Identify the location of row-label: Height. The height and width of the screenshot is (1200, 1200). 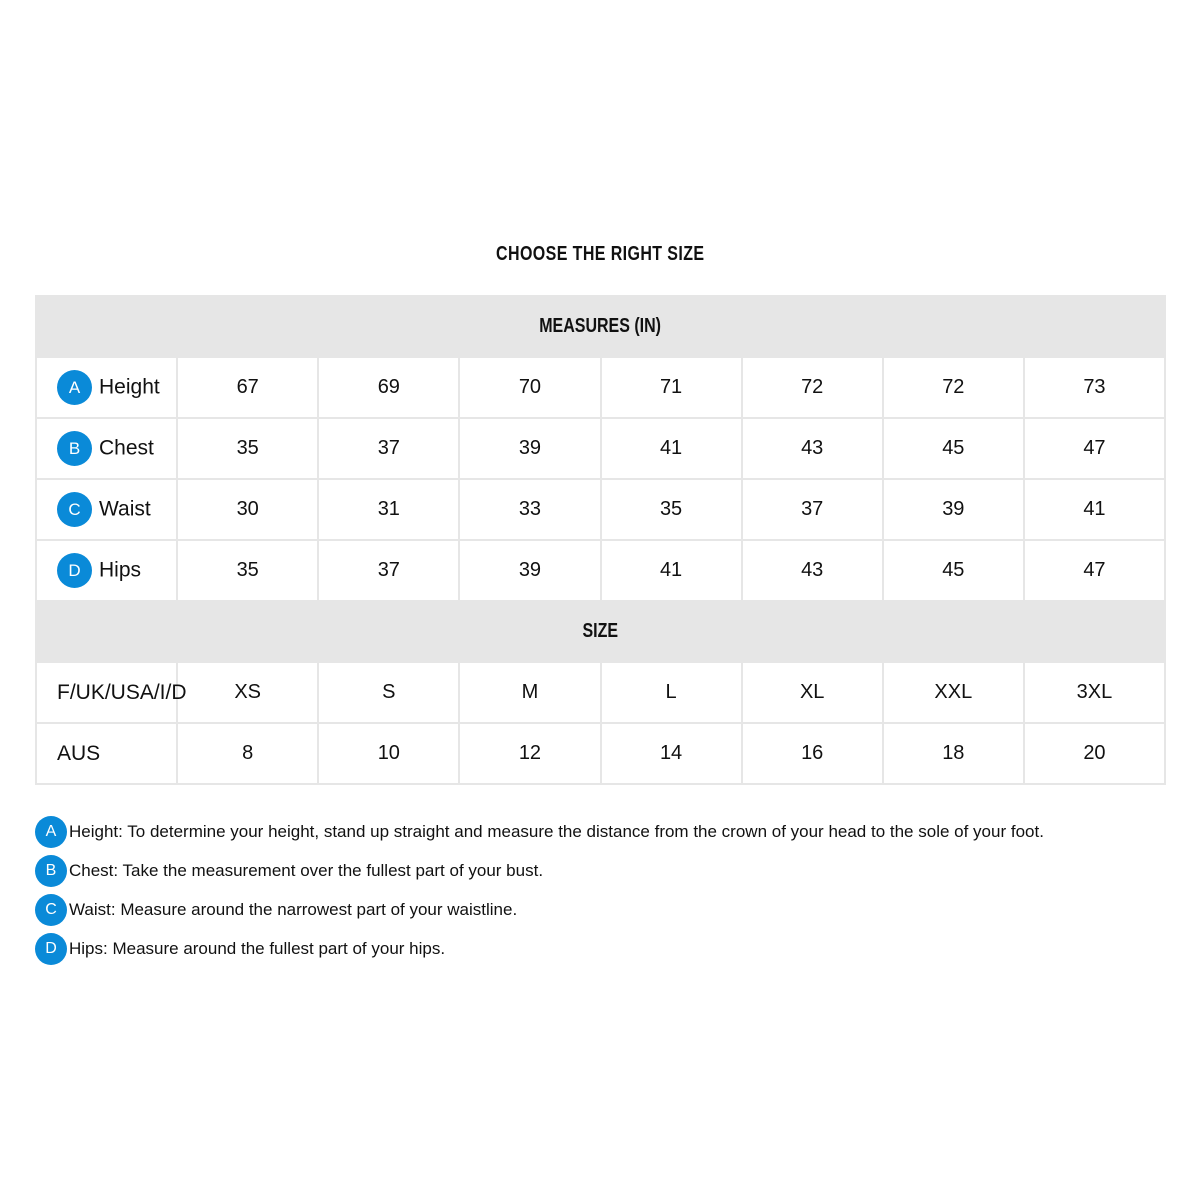
(129, 387).